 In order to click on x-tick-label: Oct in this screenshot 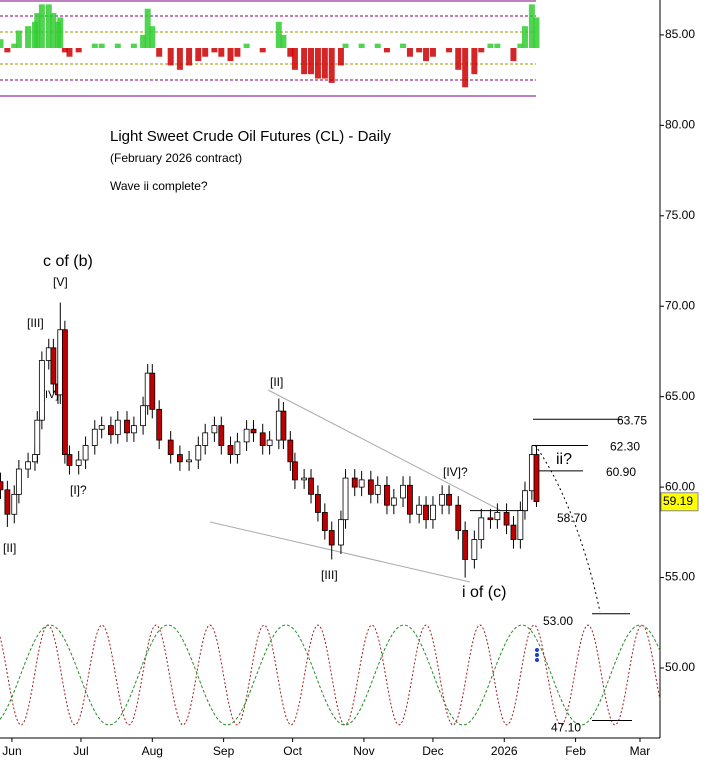, I will do `click(292, 751)`.